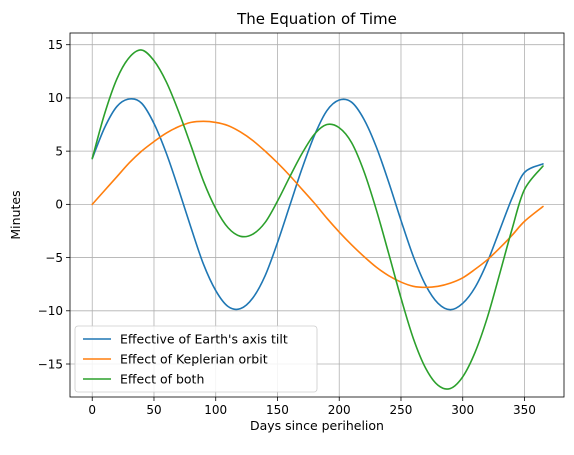  I want to click on x-tick-label: 150, so click(277, 410).